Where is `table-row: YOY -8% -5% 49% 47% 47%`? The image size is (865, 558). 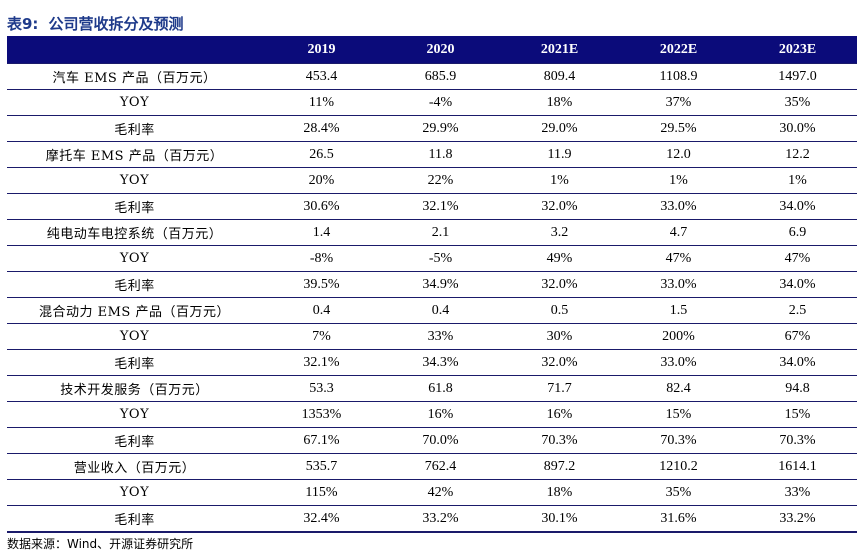 table-row: YOY -8% -5% 49% 47% 47% is located at coordinates (432, 258).